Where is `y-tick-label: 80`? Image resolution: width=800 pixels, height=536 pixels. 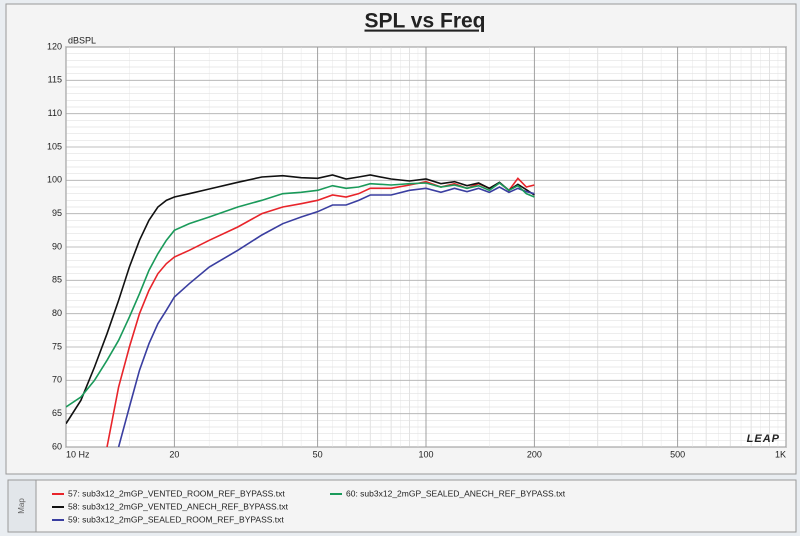
y-tick-label: 80 is located at coordinates (57, 313).